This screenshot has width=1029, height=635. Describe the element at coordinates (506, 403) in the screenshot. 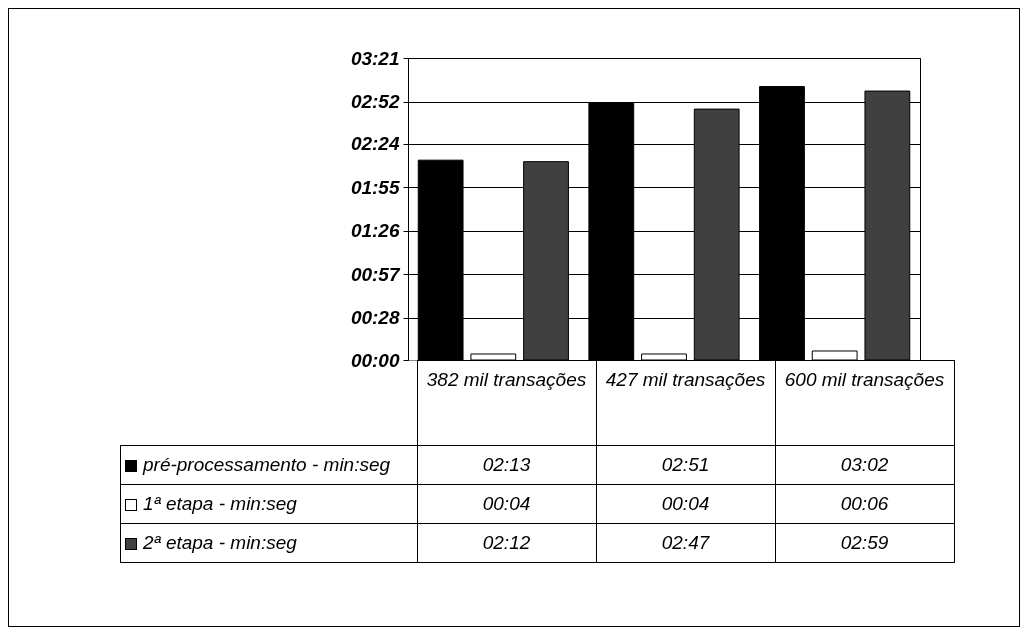

I see `x-tick-label: 382 mil transações` at that location.